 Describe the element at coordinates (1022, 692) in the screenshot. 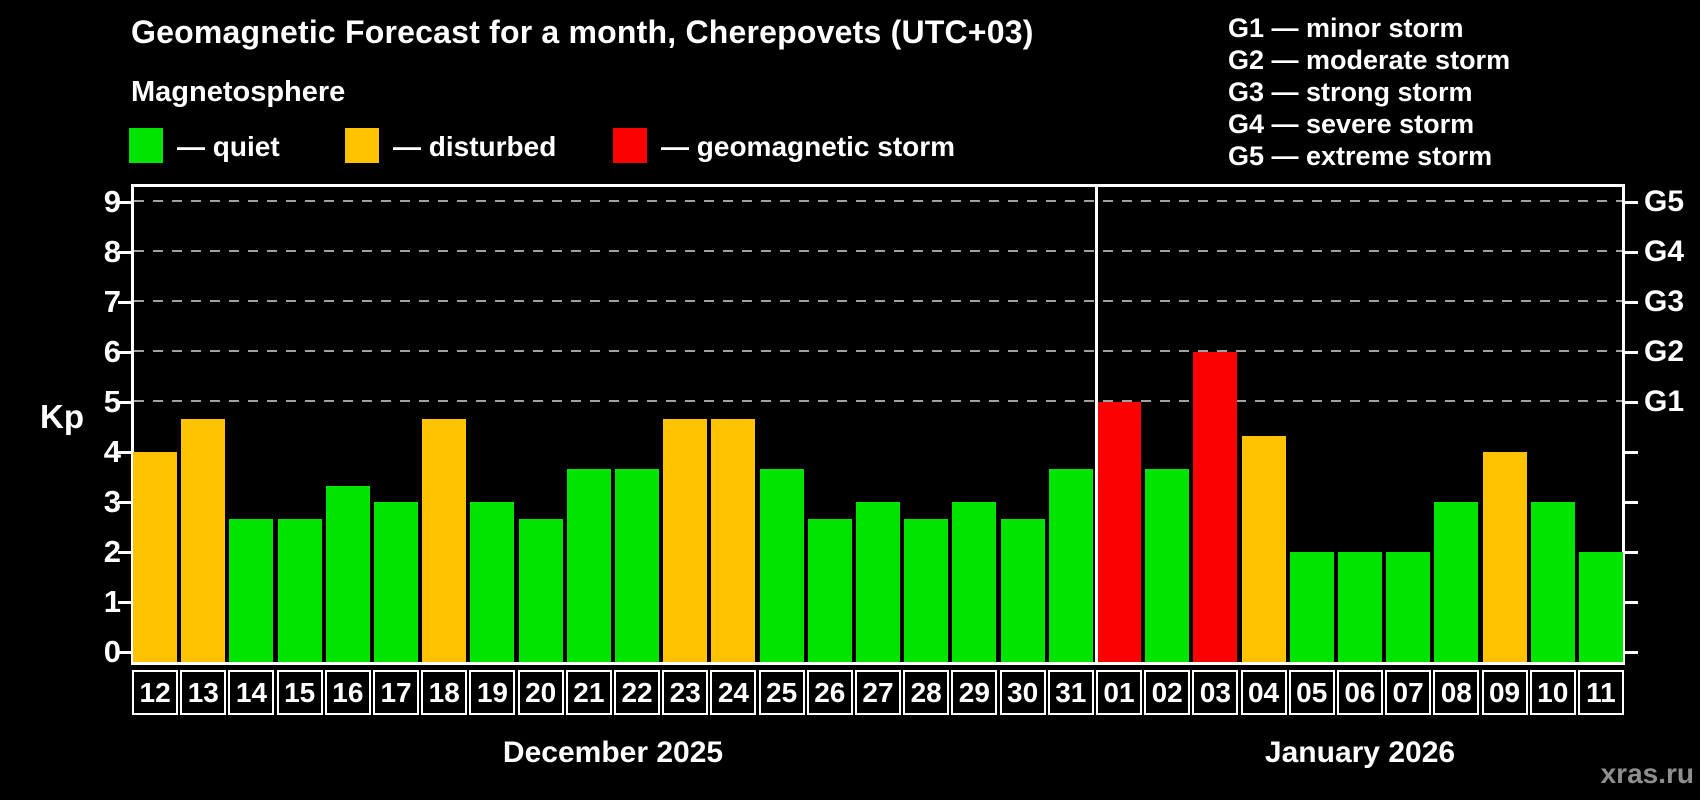

I see `x-day-label-30: 30` at that location.